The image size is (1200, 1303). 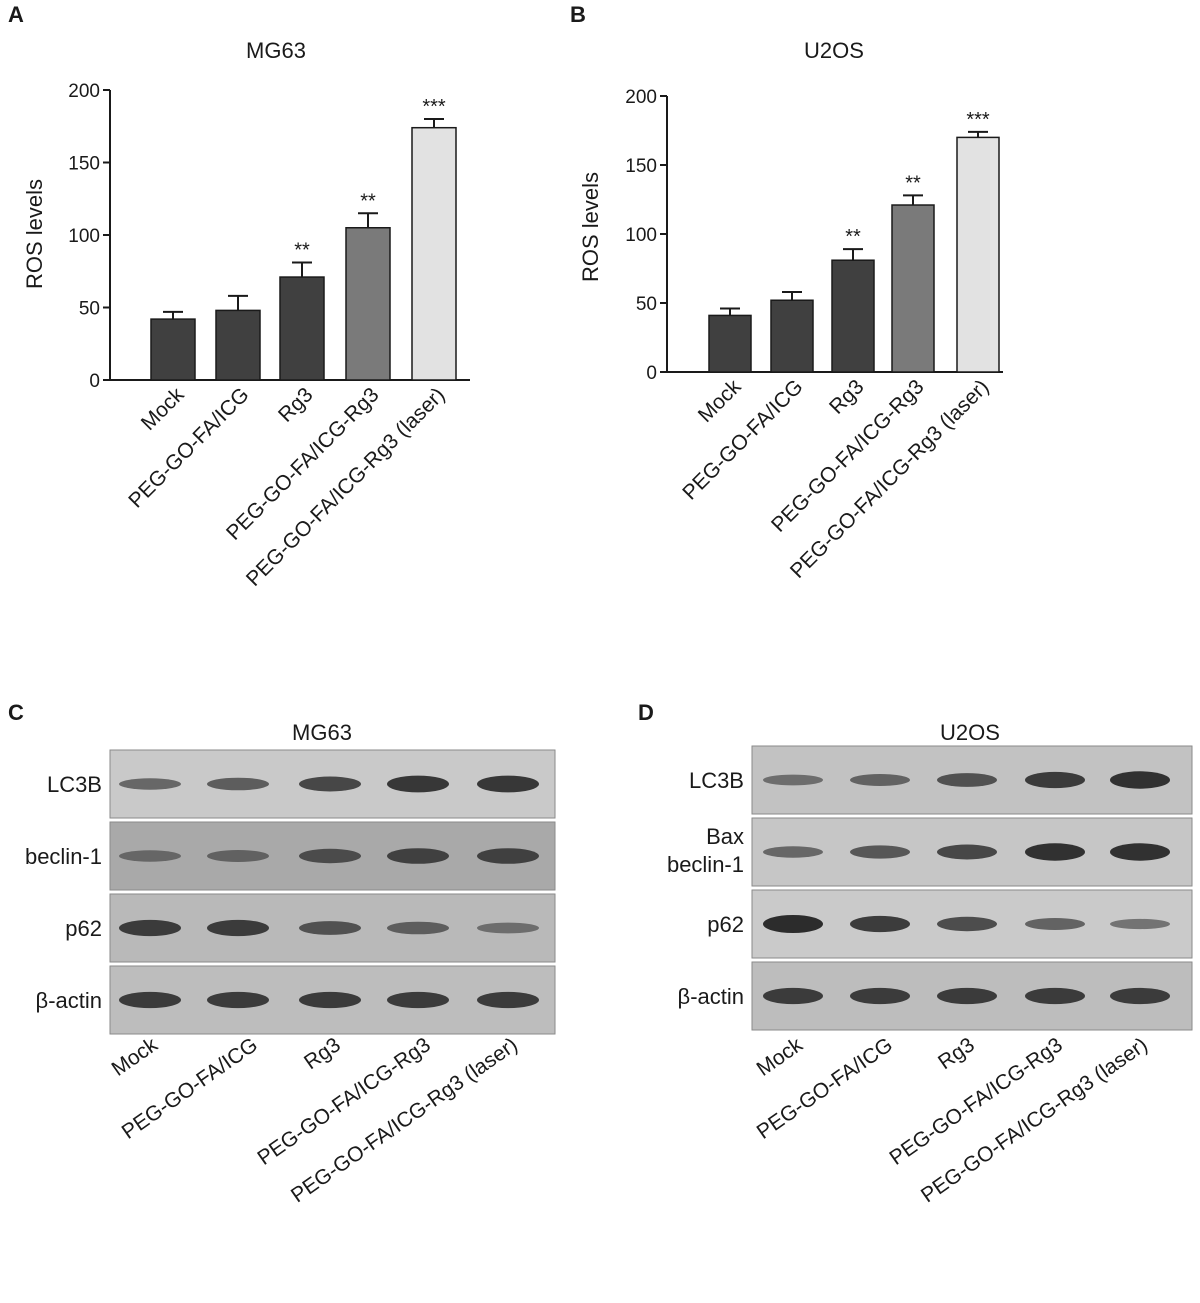 I want to click on chart-title-a: MG63, so click(x=276, y=50).